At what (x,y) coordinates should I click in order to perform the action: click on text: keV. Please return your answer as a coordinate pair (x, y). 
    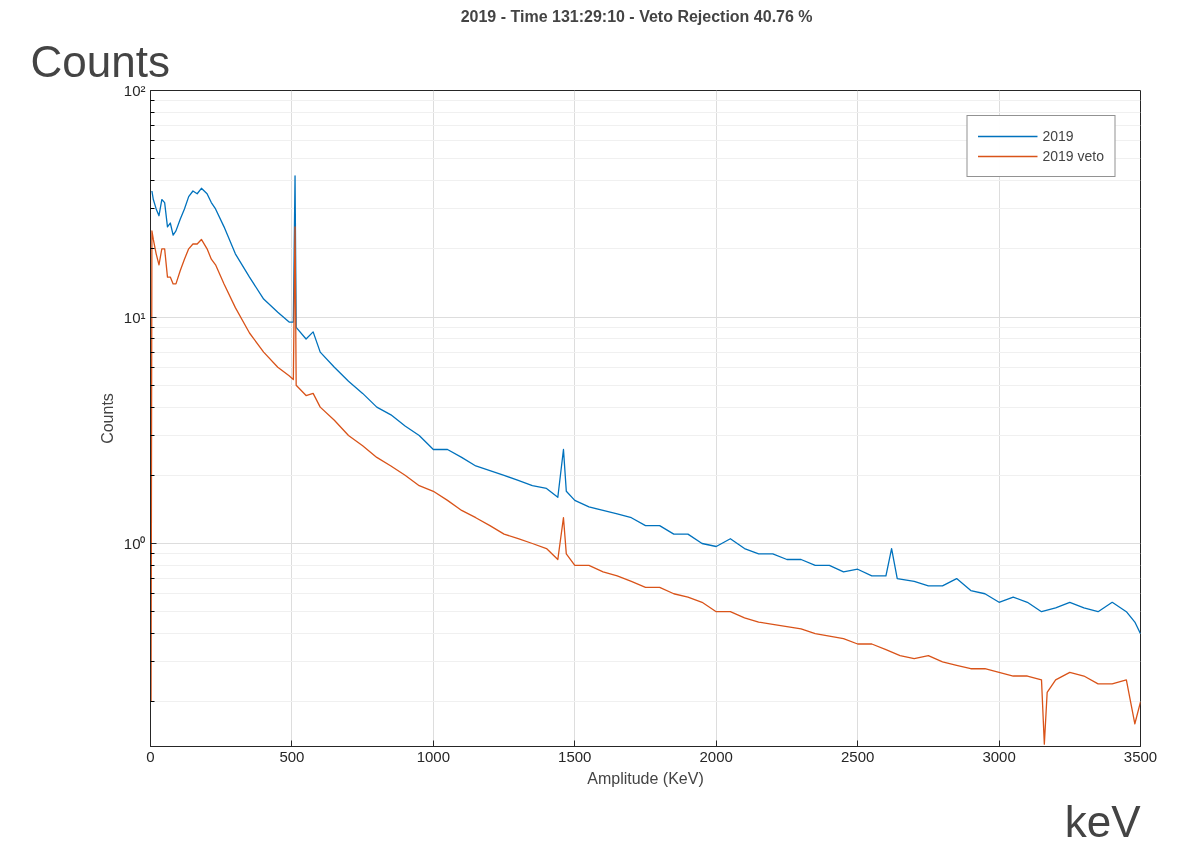
    Looking at the image, I should click on (1103, 821).